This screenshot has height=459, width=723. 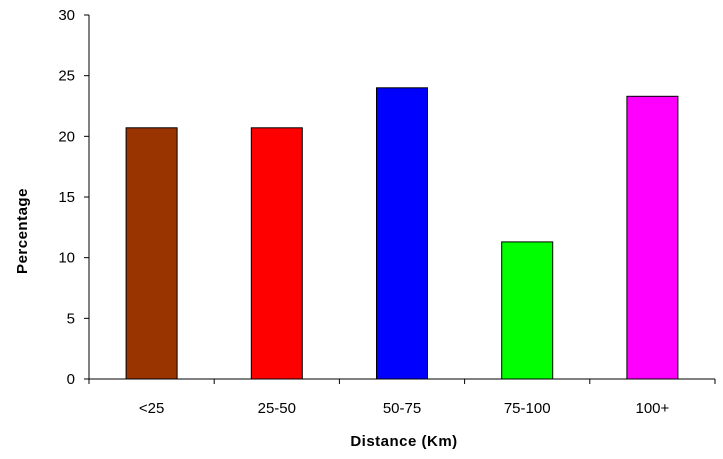 I want to click on y-tick-label: 0, so click(x=71, y=379).